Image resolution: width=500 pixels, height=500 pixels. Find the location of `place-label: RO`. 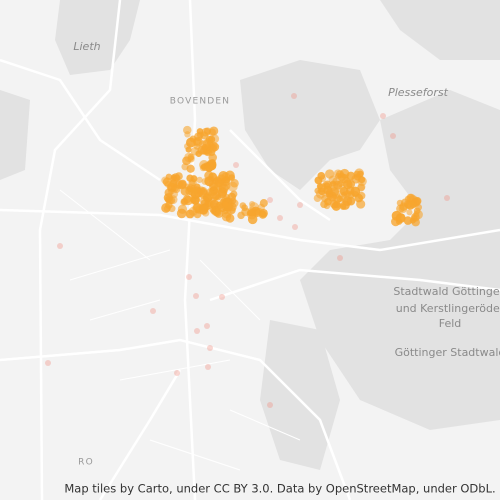

place-label: RO is located at coordinates (86, 463).